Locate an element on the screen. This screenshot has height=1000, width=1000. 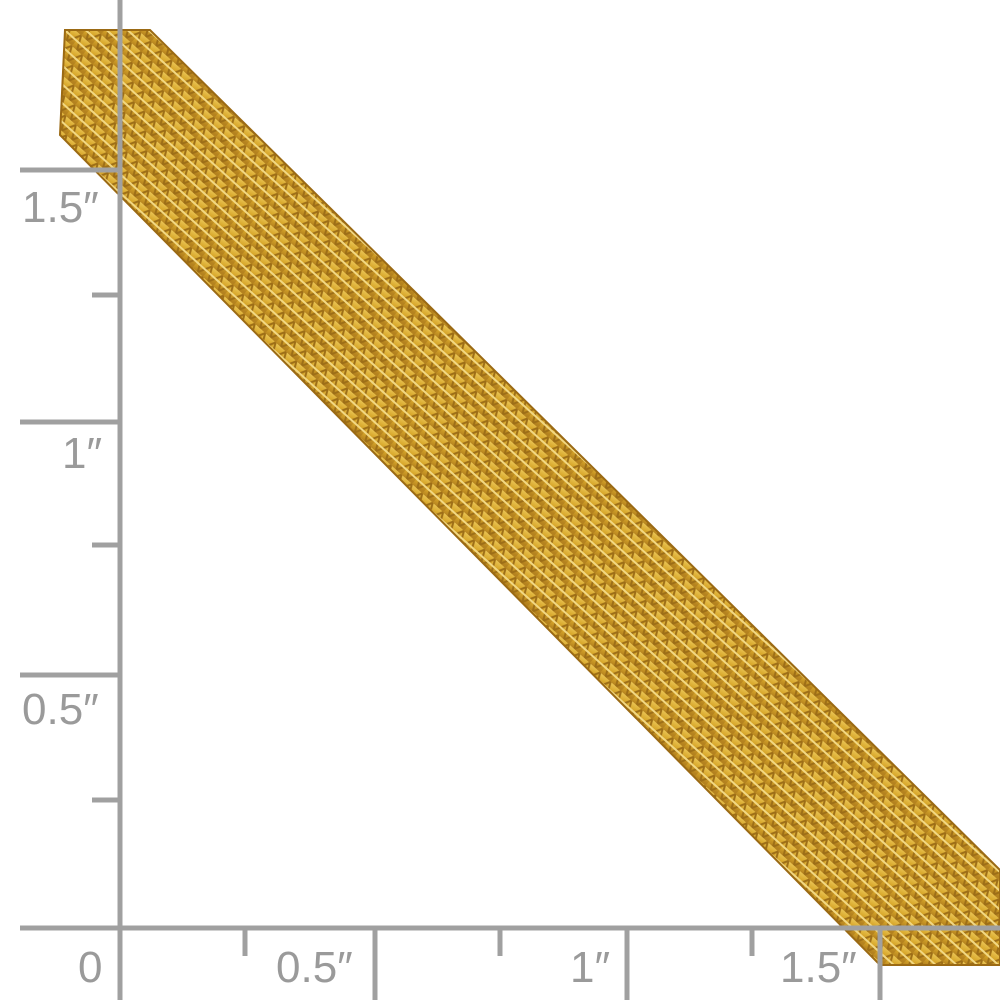
ruler-label-0-5-horizontal: 0.5″ is located at coordinates (314, 967).